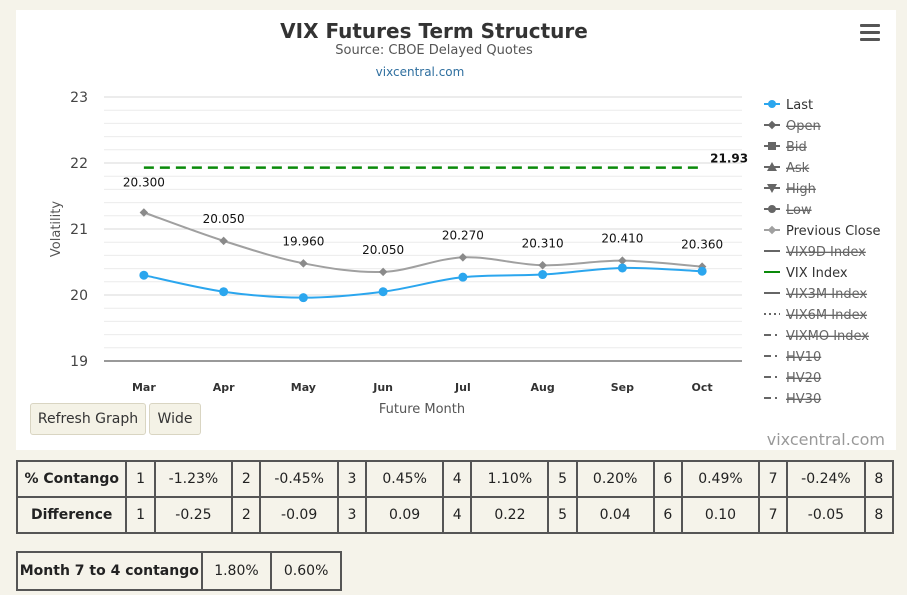  What do you see at coordinates (801, 189) in the screenshot?
I see `legend-item-high: High` at bounding box center [801, 189].